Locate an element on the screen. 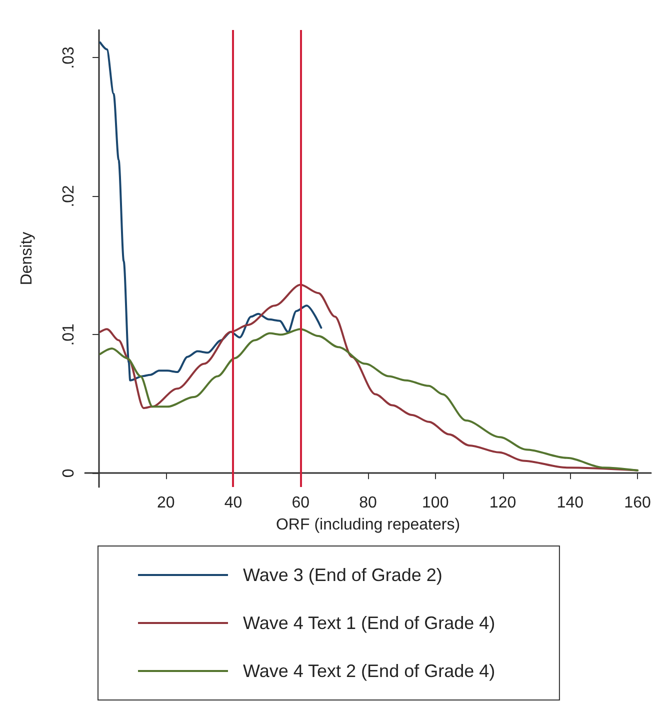 This screenshot has height=722, width=667. y-tick-label: .03 is located at coordinates (69, 57).